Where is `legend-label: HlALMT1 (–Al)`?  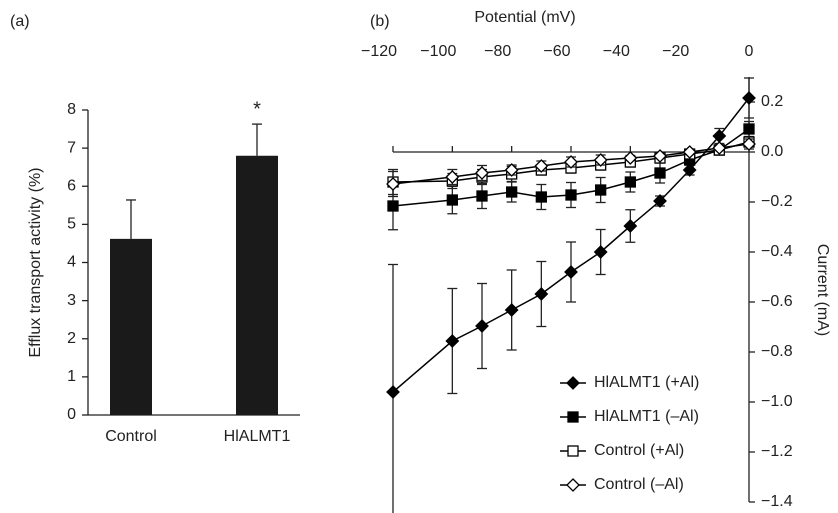
legend-label: HlALMT1 (–Al) is located at coordinates (646, 416).